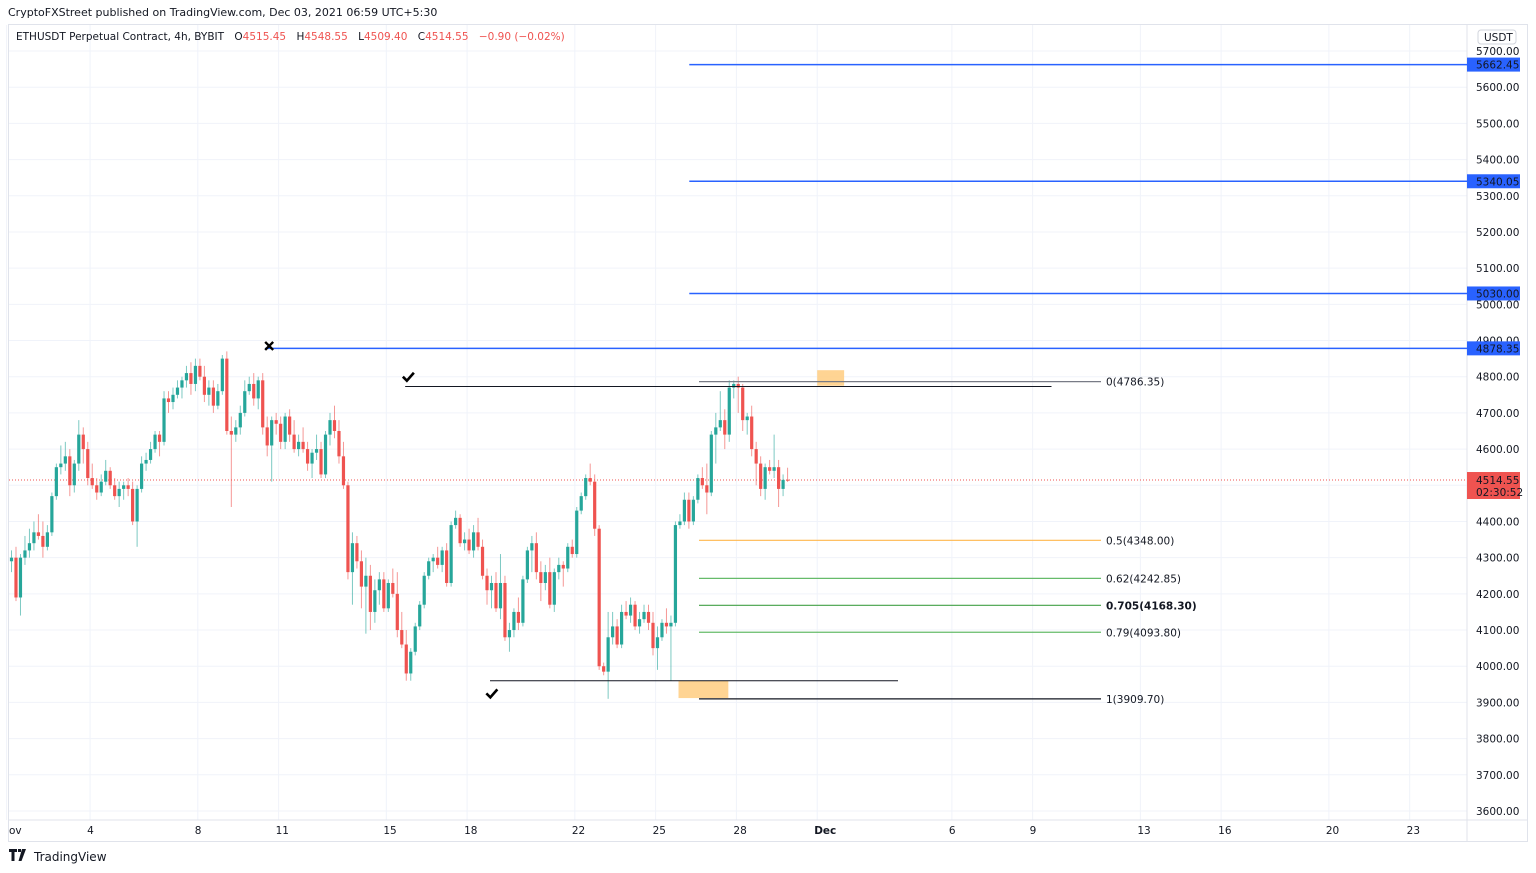 The image size is (1536, 873). Describe the element at coordinates (1225, 831) in the screenshot. I see `time-tick-label: 16` at that location.